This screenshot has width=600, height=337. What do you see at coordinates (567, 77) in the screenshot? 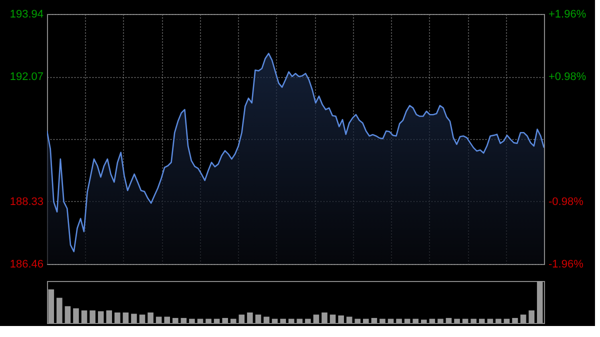
I see `y2-tick-label: +0.98%` at bounding box center [567, 77].